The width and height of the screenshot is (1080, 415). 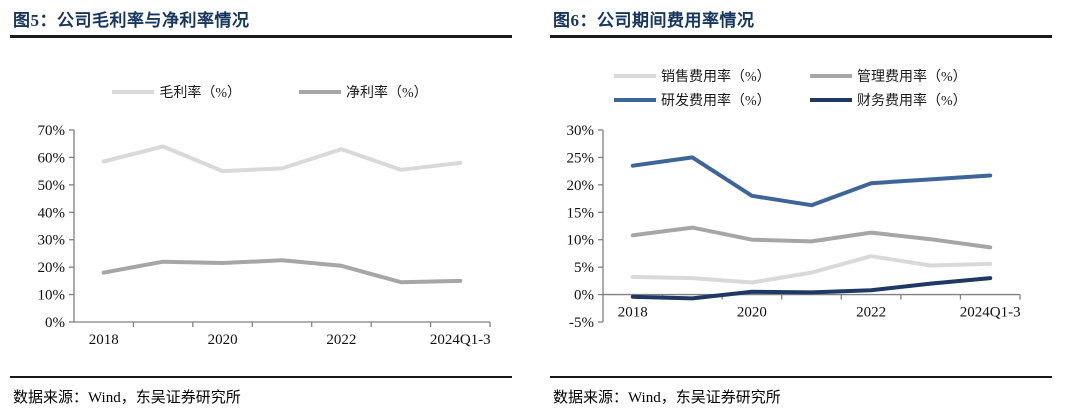 What do you see at coordinates (801, 377) in the screenshot?
I see `figure-6-bottom-rule` at bounding box center [801, 377].